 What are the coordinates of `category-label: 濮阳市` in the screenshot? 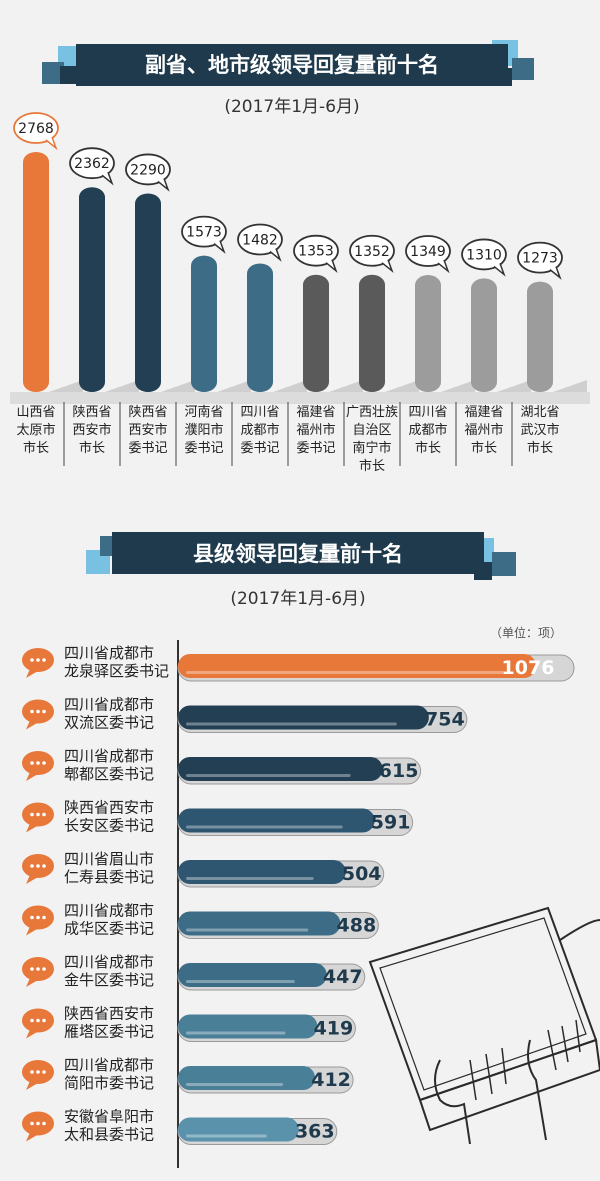 It's located at (203, 430).